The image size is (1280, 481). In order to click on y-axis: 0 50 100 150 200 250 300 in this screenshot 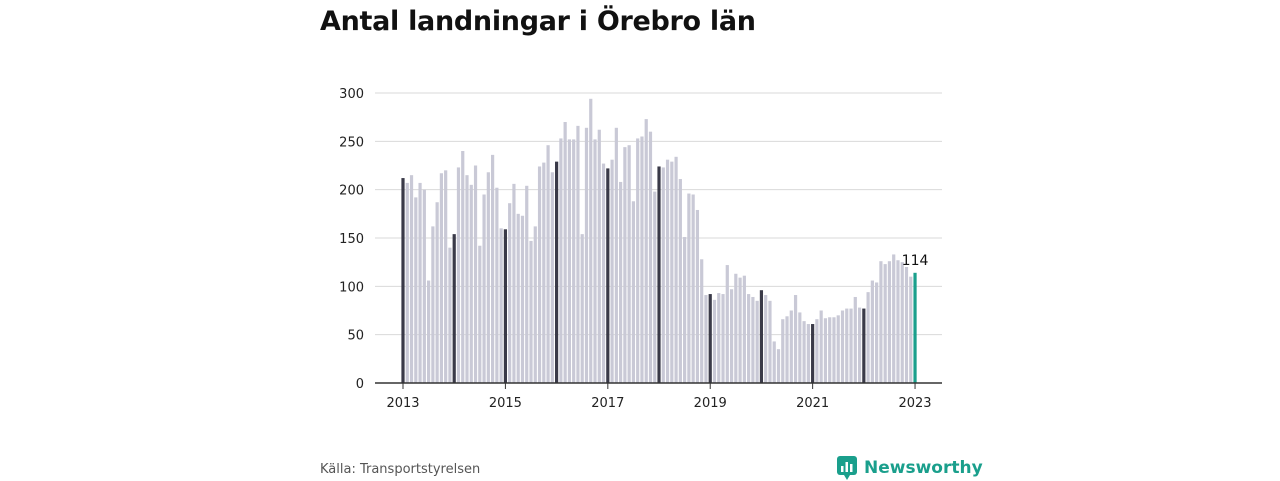, I will do `click(351, 239)`.